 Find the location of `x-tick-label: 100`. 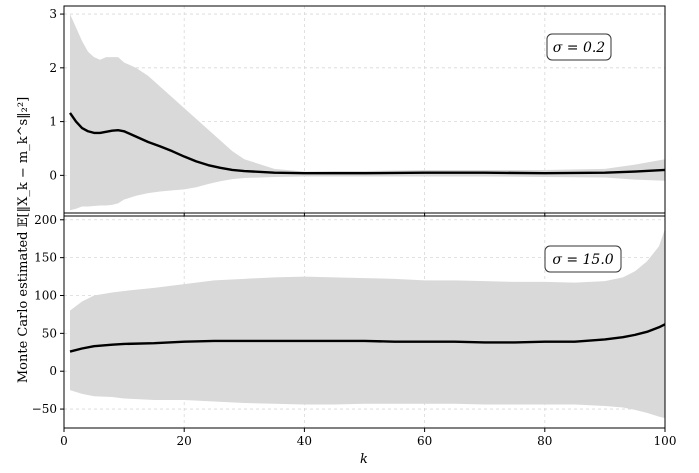

x-tick-label: 100 is located at coordinates (665, 441).